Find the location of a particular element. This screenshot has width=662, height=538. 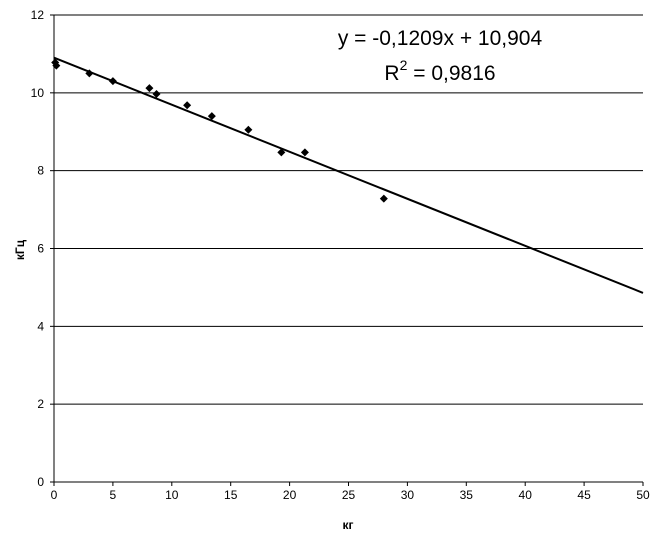

x-tick-label: 25 is located at coordinates (349, 495).